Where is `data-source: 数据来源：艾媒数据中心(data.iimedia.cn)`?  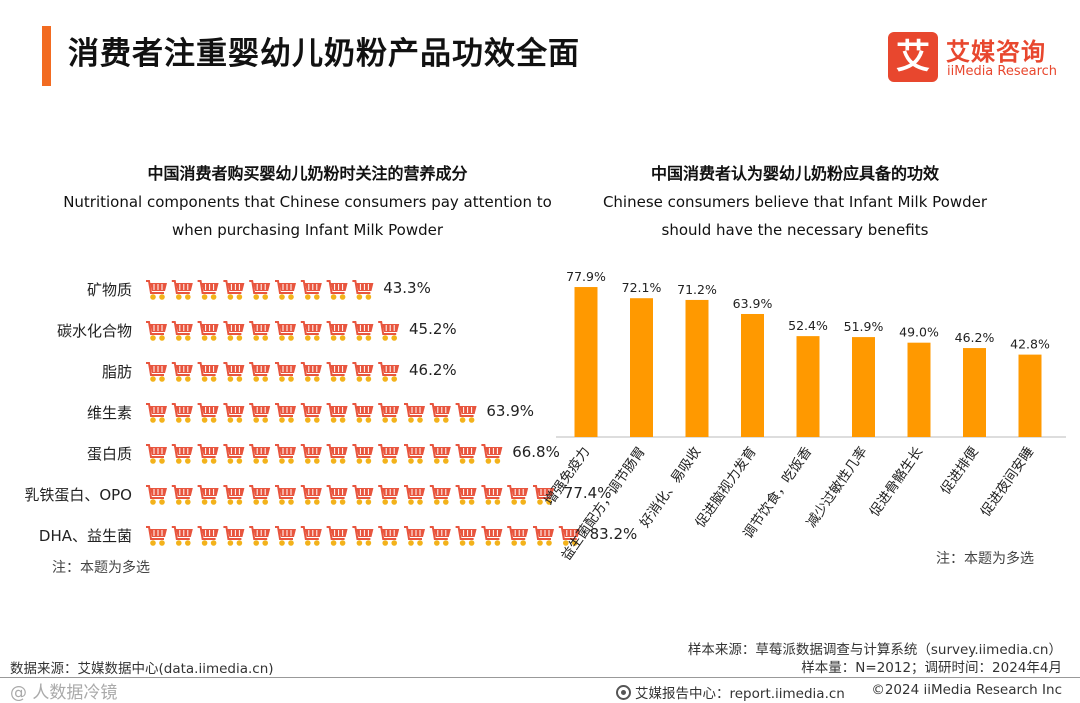
data-source: 数据来源：艾媒数据中心(data.iimedia.cn) is located at coordinates (142, 669).